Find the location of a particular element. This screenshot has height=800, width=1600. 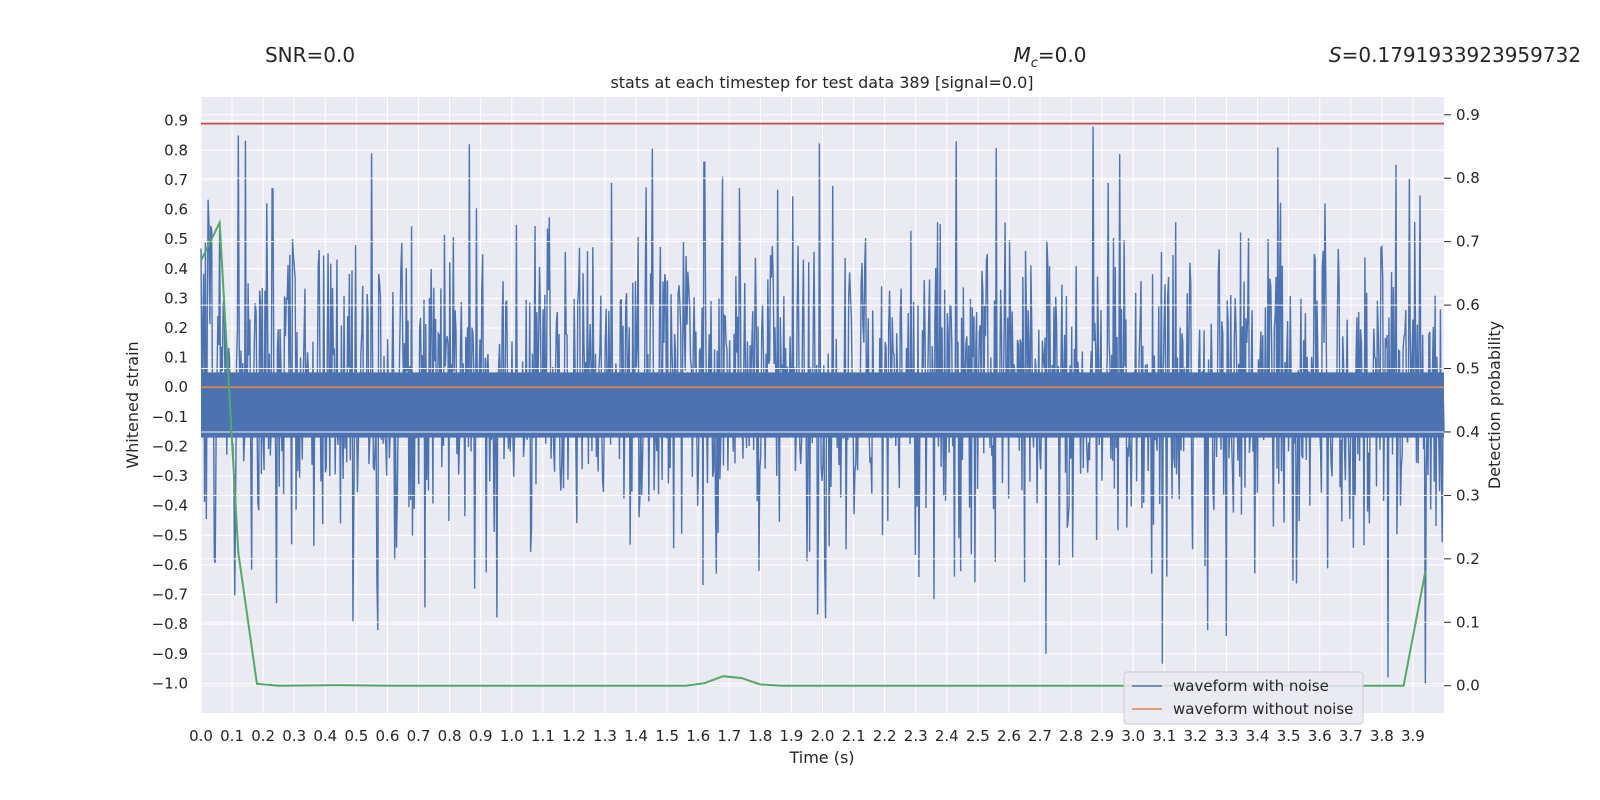

y-left-tick-label: −0.3 is located at coordinates (170, 476).